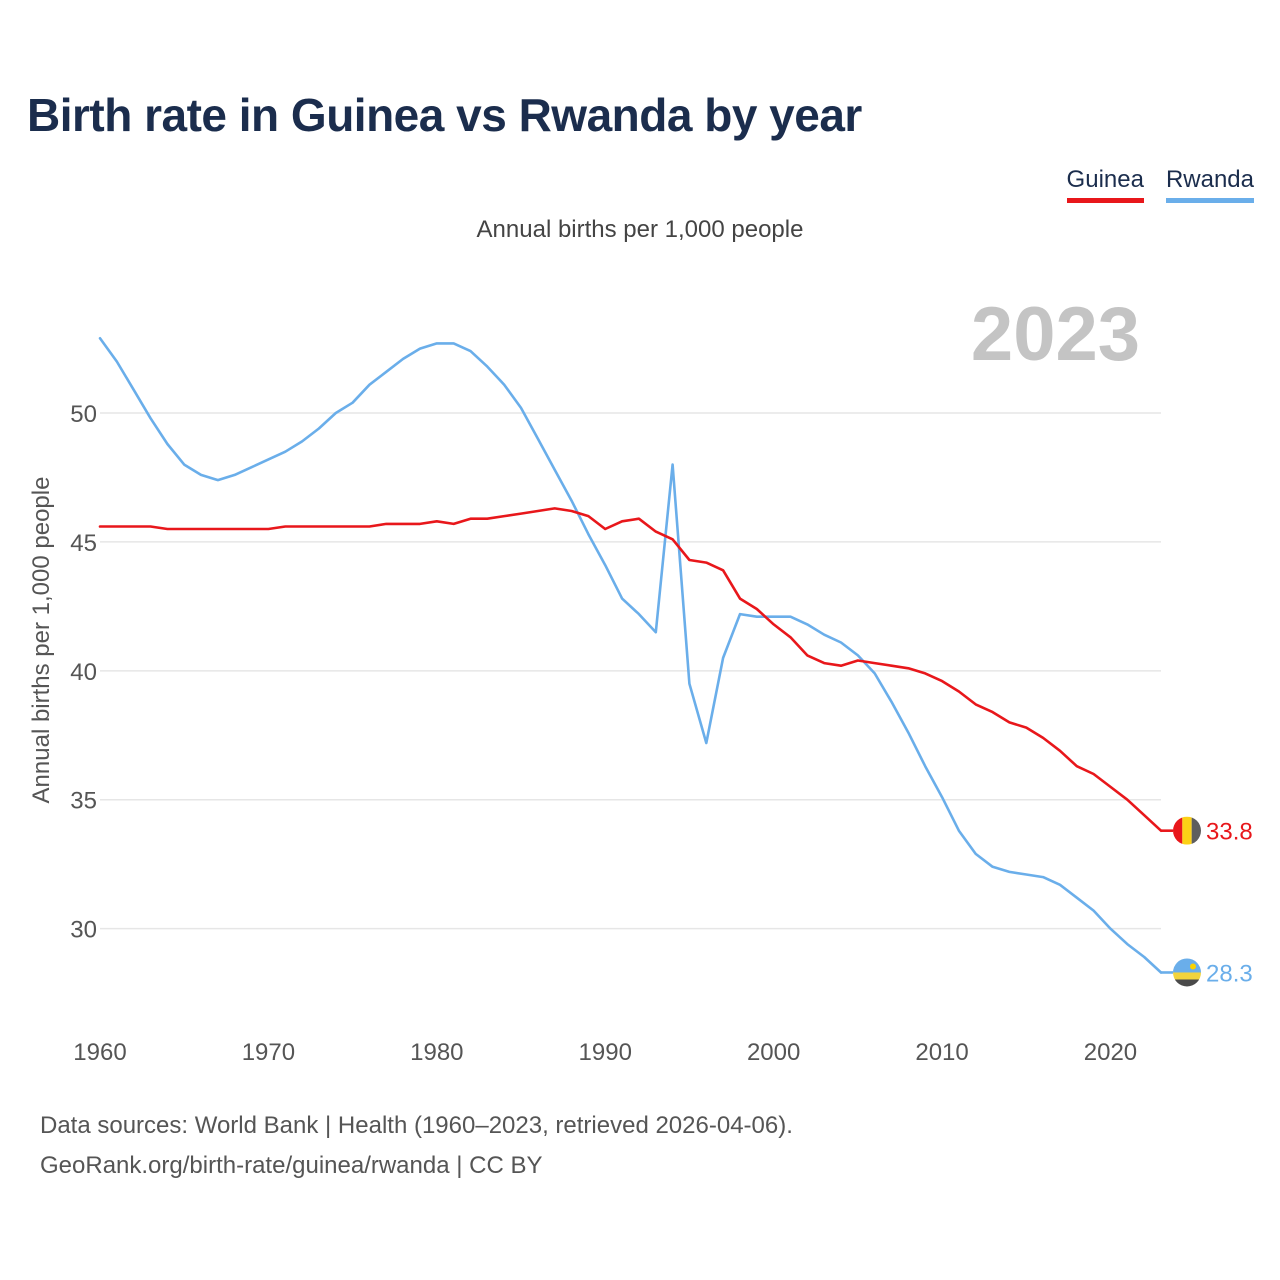 The height and width of the screenshot is (1280, 1280). What do you see at coordinates (268, 1052) in the screenshot?
I see `x-tick-label-1970: 1970` at bounding box center [268, 1052].